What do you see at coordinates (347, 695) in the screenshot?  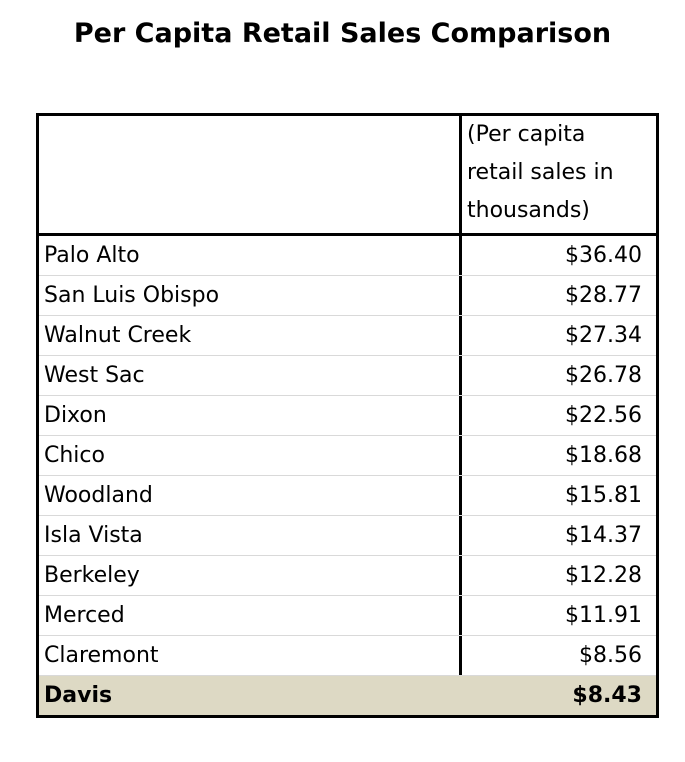 I see `table-row-highlighted: Davis $8.43` at bounding box center [347, 695].